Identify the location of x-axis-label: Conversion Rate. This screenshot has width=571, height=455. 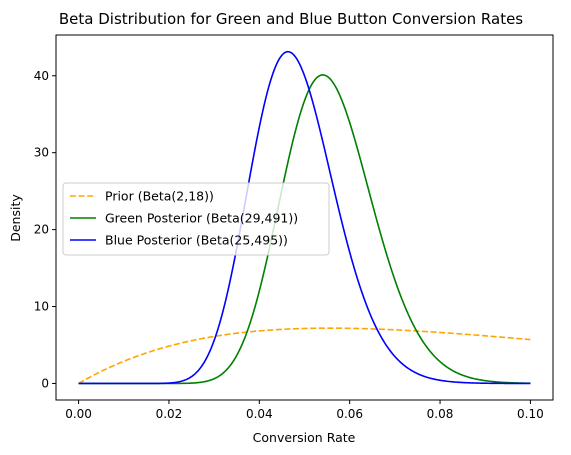
(304, 437).